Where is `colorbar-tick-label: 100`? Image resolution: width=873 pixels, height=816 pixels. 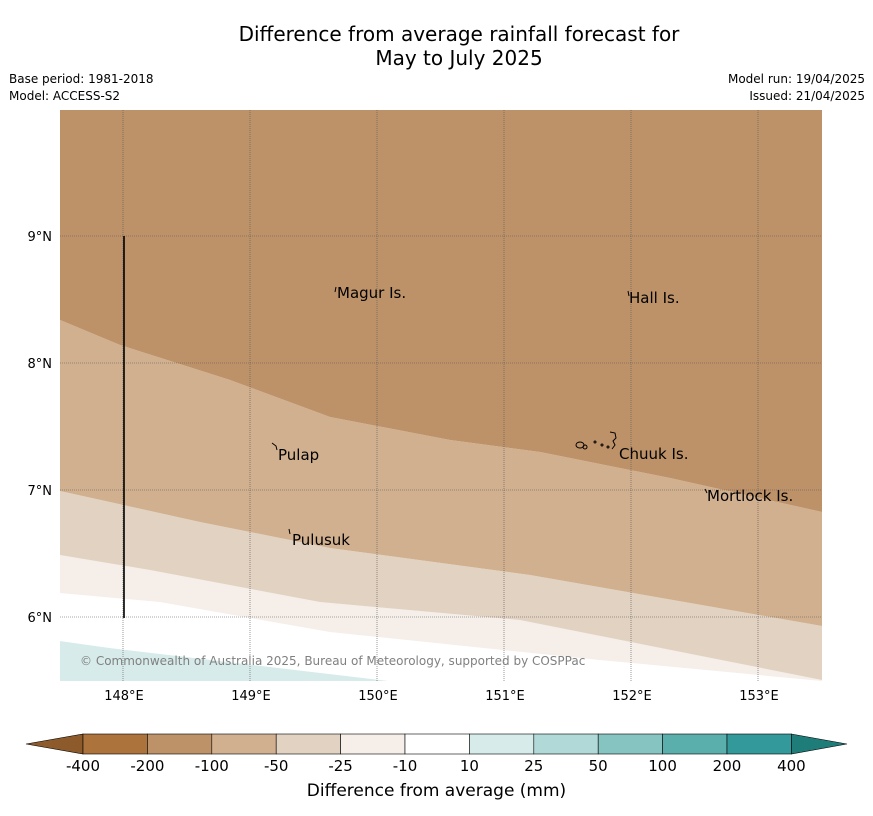 colorbar-tick-label: 100 is located at coordinates (662, 766).